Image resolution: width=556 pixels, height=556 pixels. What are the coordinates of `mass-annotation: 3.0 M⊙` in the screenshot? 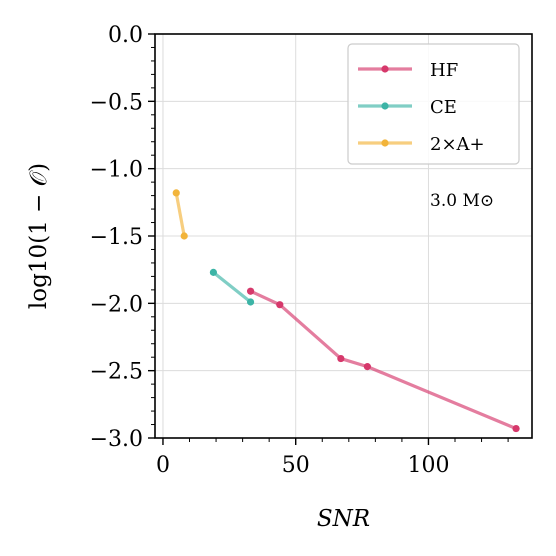 It's located at (462, 201).